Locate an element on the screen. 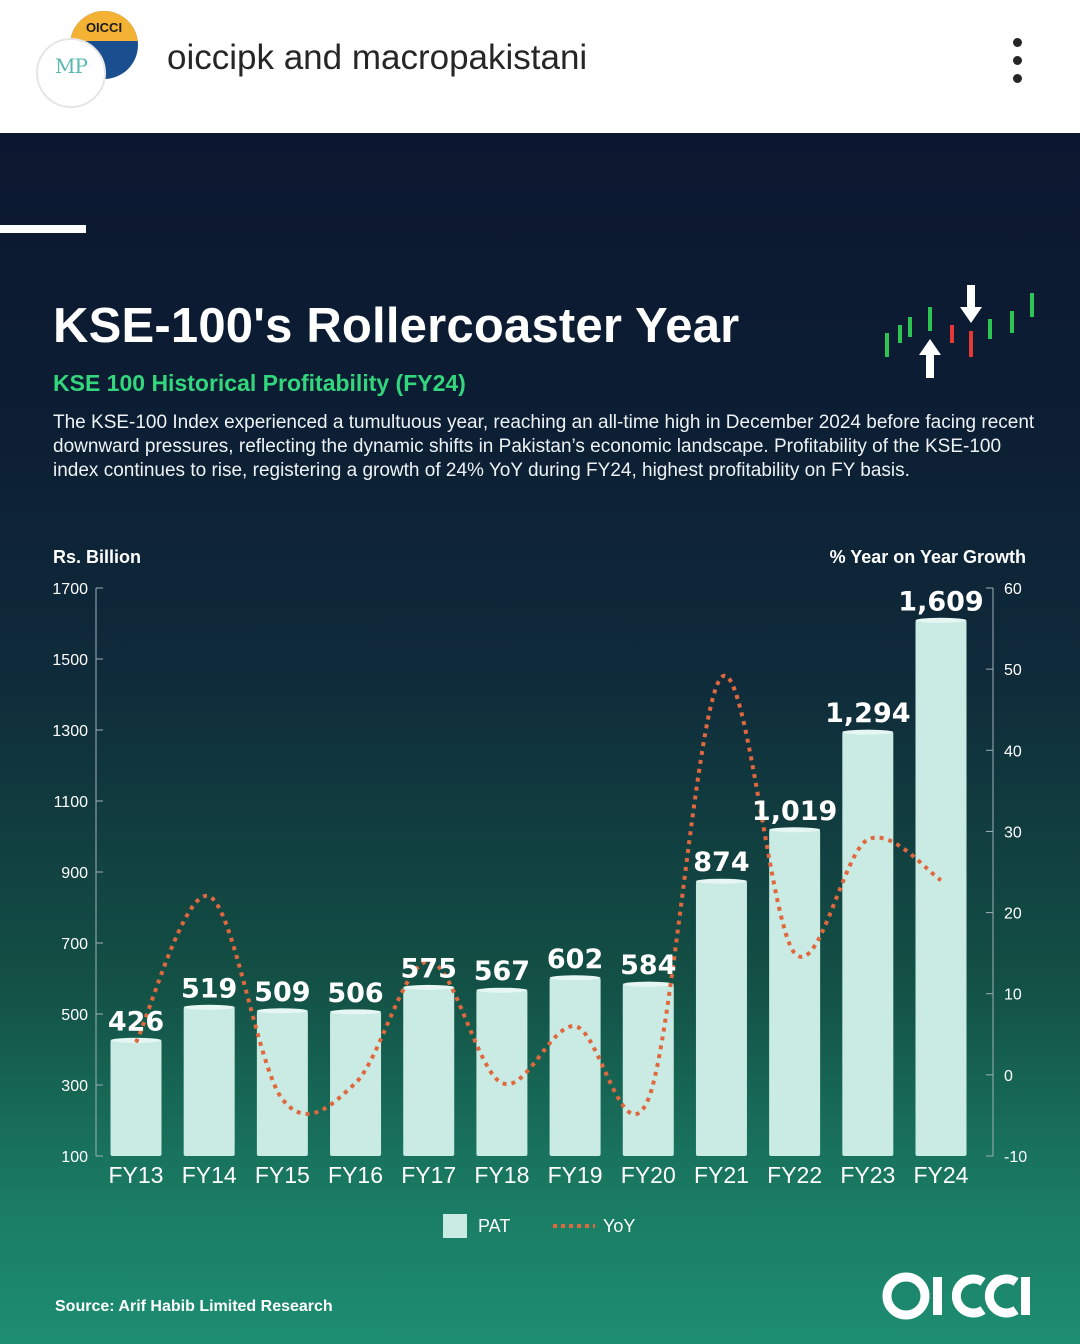  pat-value-label: 602 is located at coordinates (575, 959).